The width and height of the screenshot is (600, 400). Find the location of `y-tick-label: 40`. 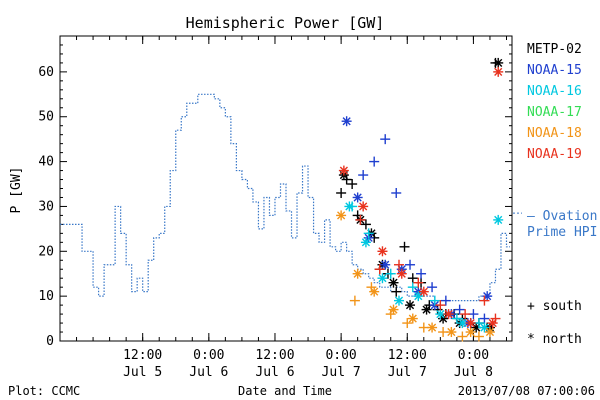

y-tick-label: 40 is located at coordinates (46, 162).